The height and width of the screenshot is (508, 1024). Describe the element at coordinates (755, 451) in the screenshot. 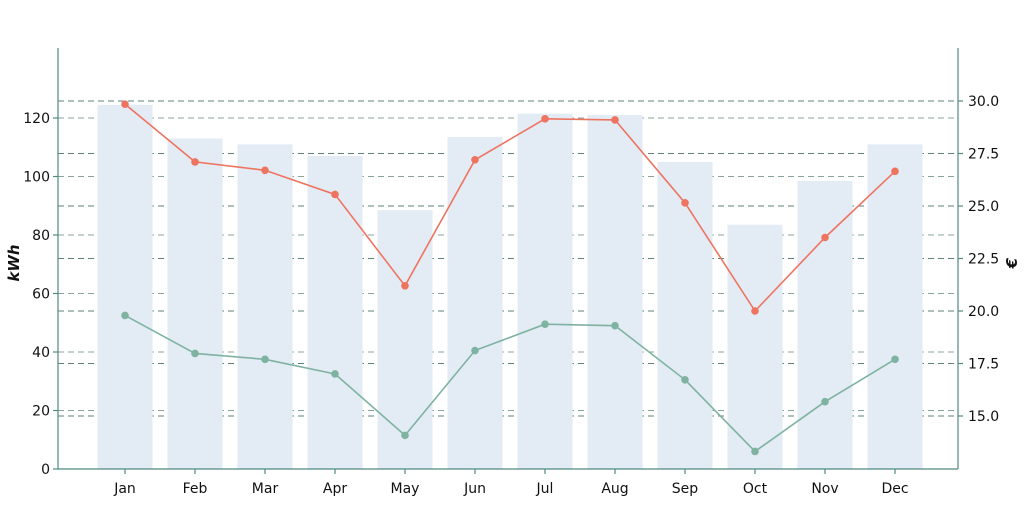

I see `point-kwh-oct` at that location.